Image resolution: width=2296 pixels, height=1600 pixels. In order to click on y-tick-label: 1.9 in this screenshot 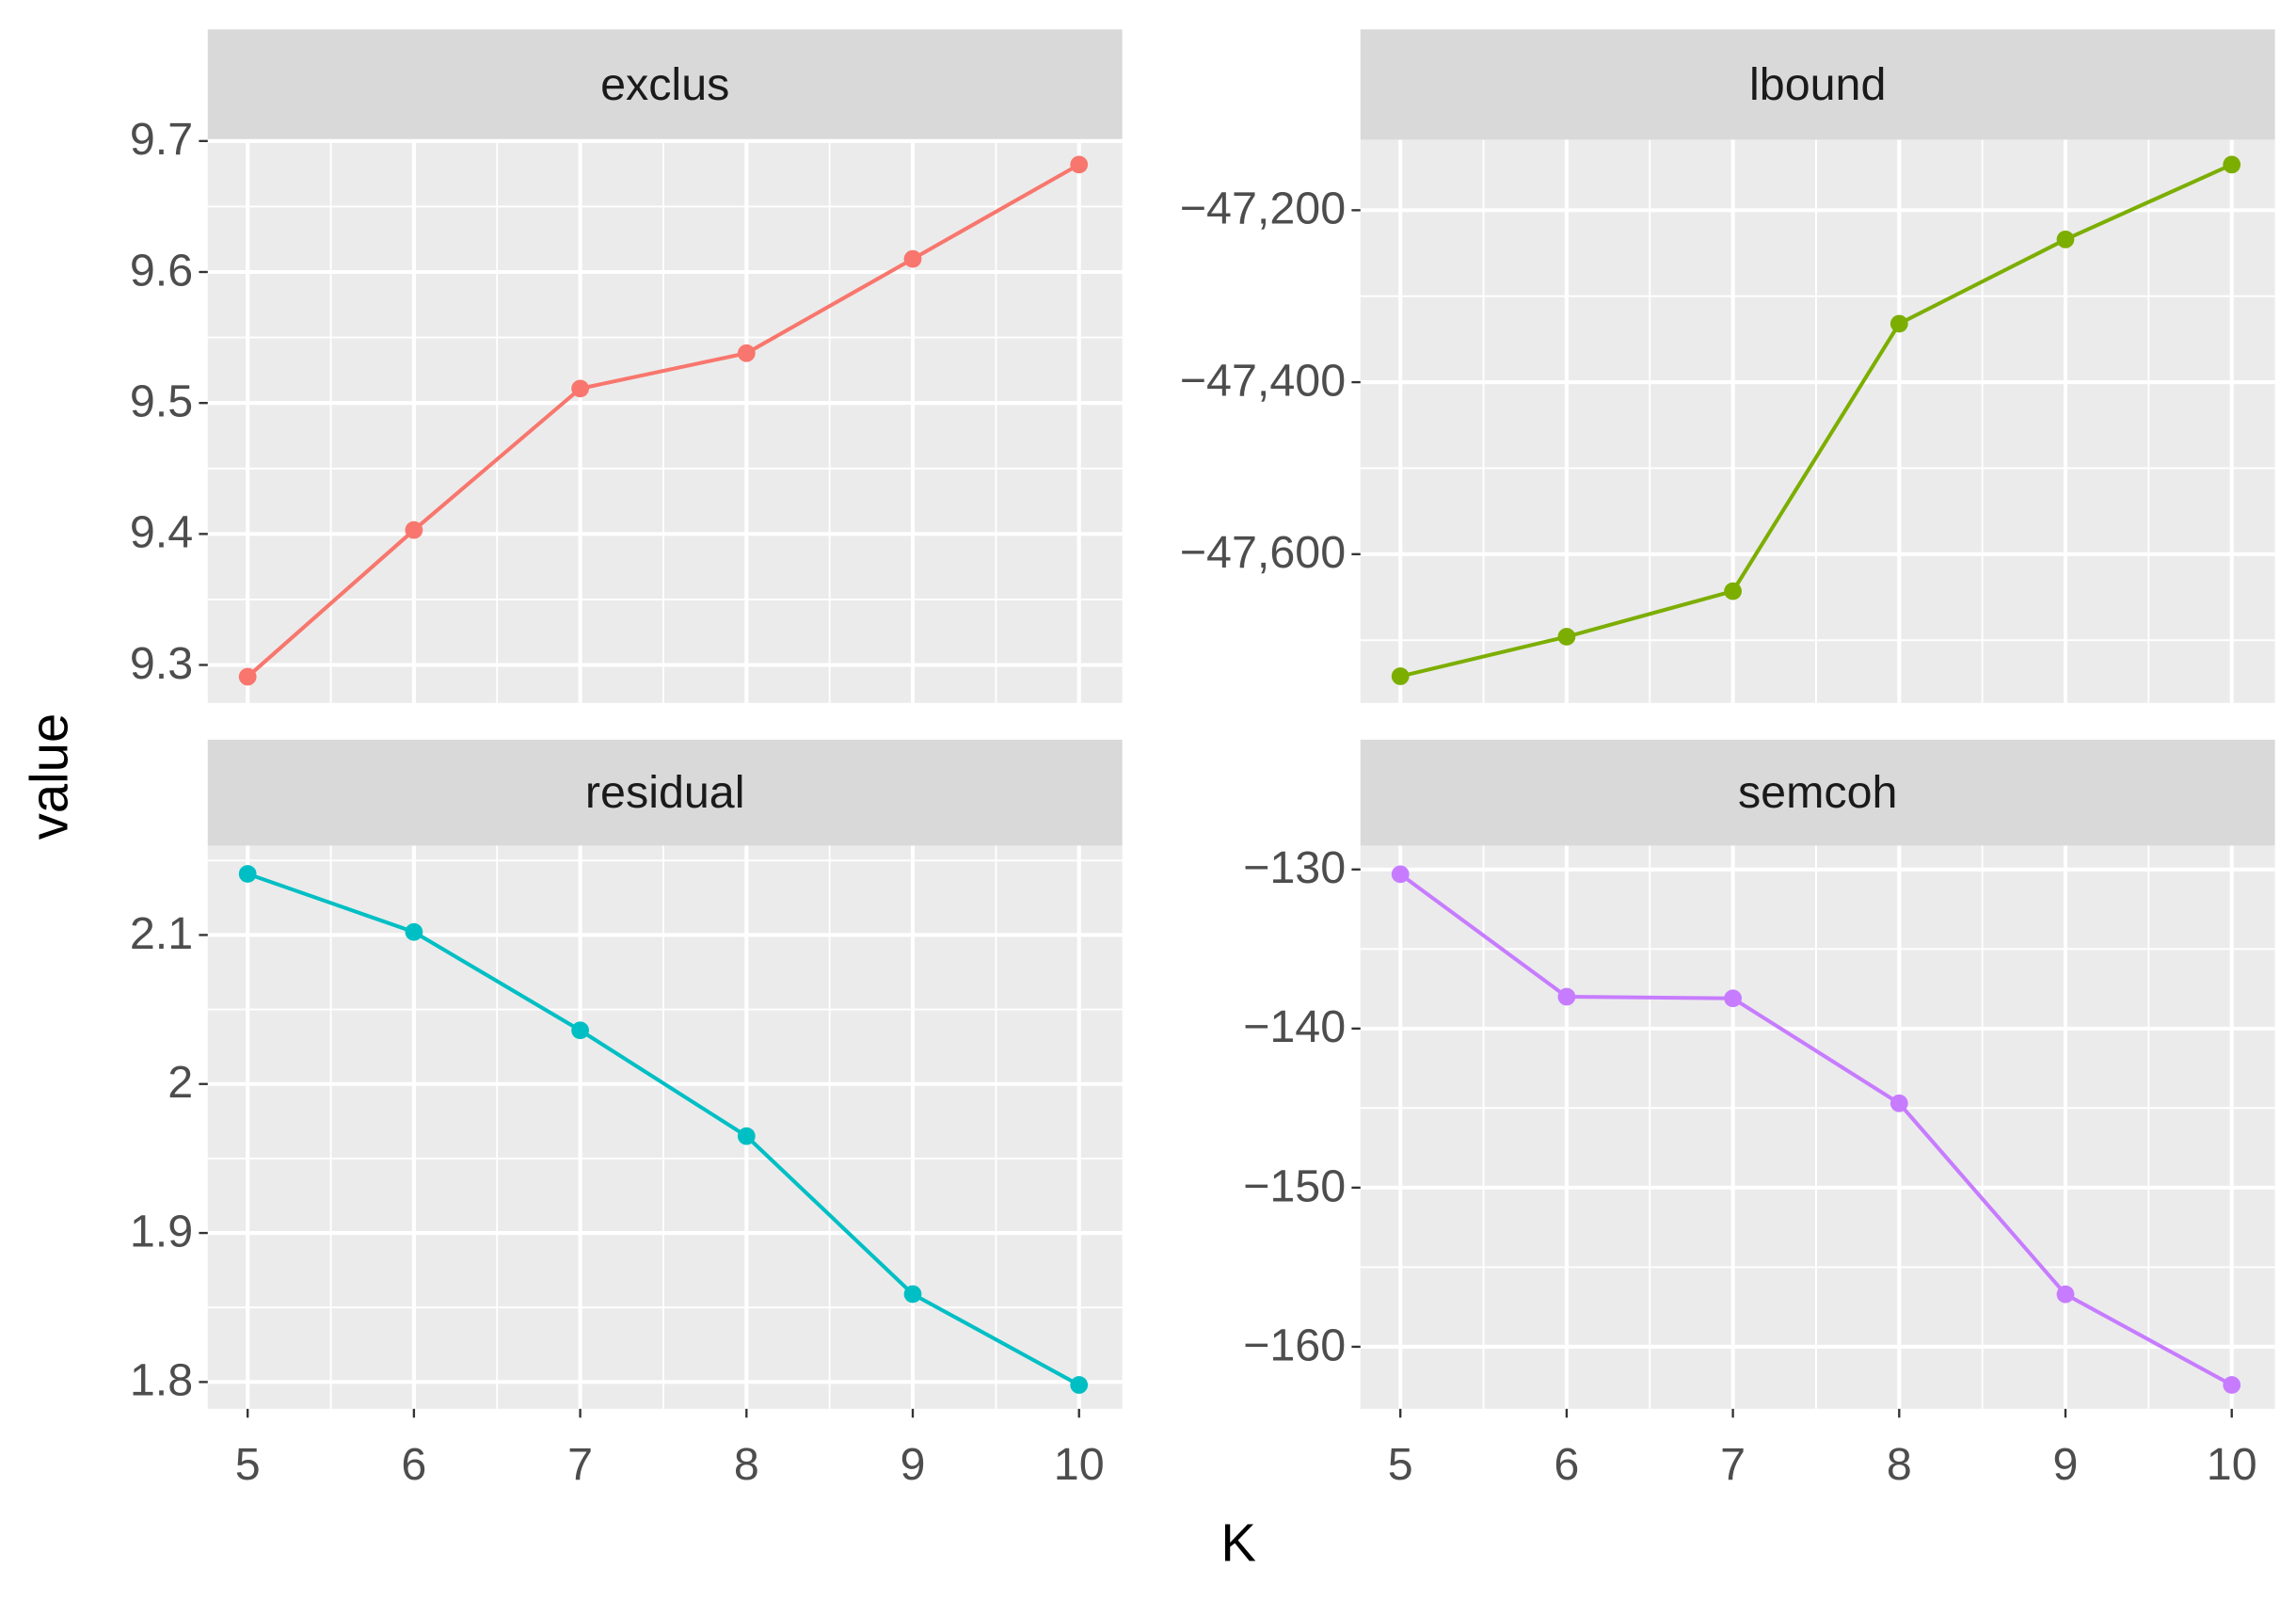, I will do `click(161, 1231)`.